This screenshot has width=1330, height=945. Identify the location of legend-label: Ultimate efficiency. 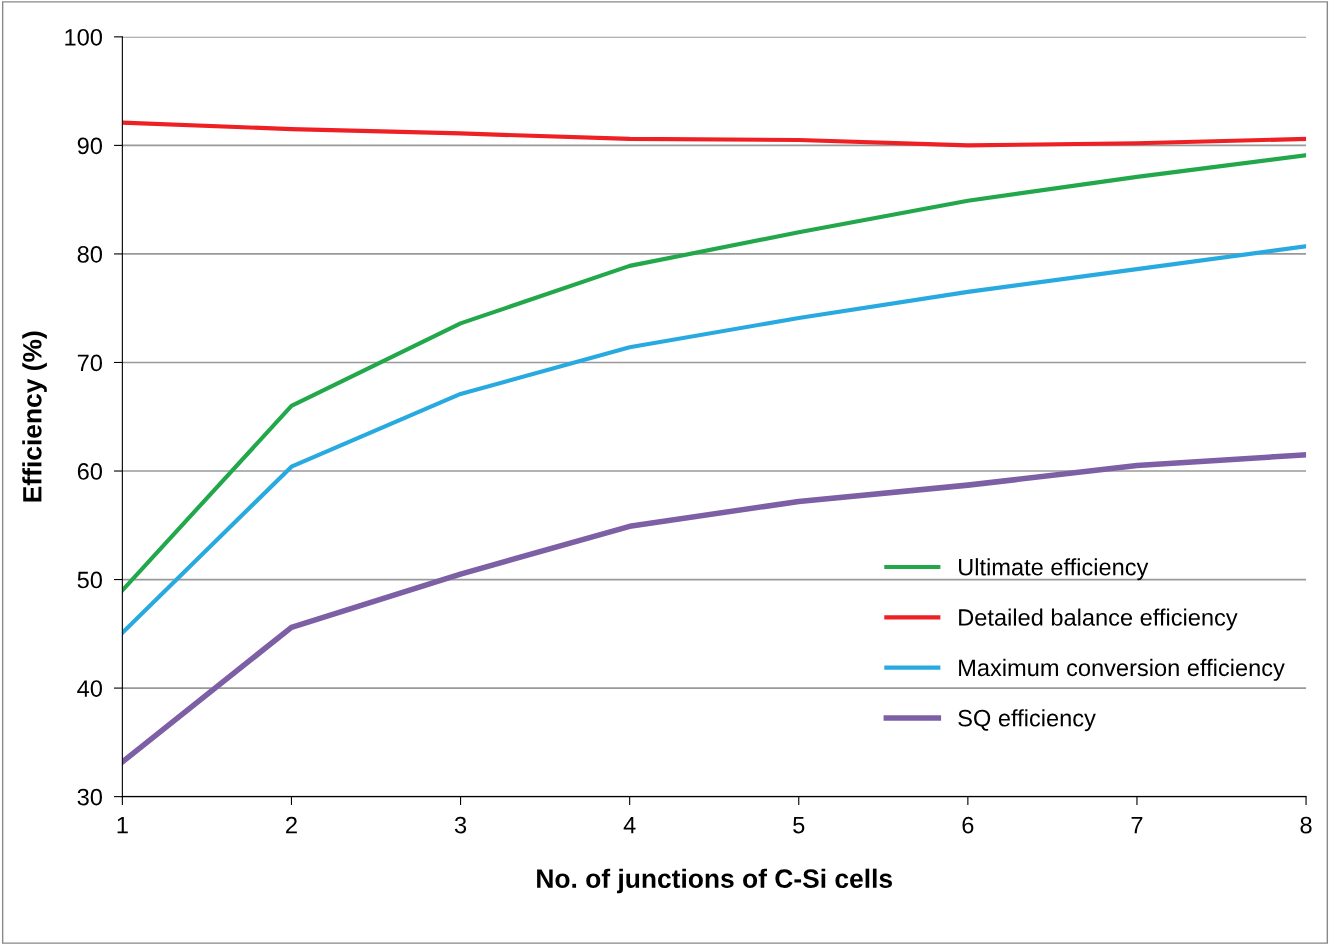
(1054, 569).